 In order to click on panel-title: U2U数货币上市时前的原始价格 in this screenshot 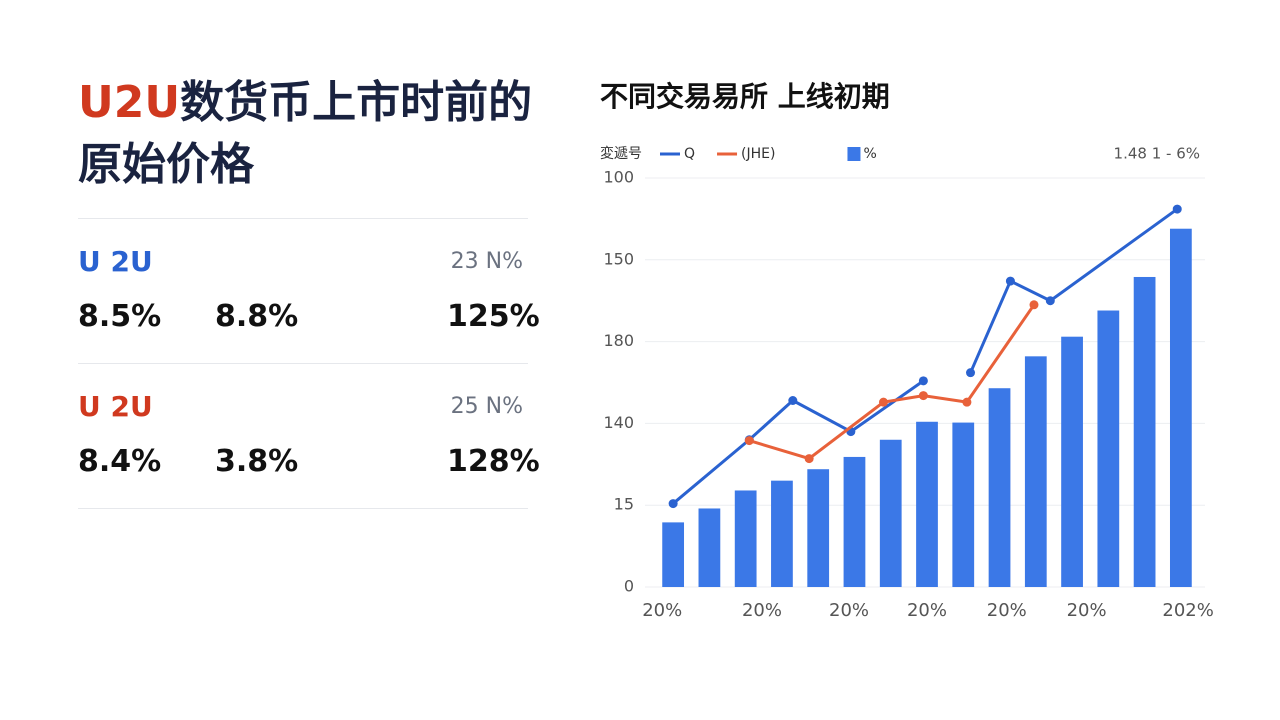, I will do `click(305, 134)`.